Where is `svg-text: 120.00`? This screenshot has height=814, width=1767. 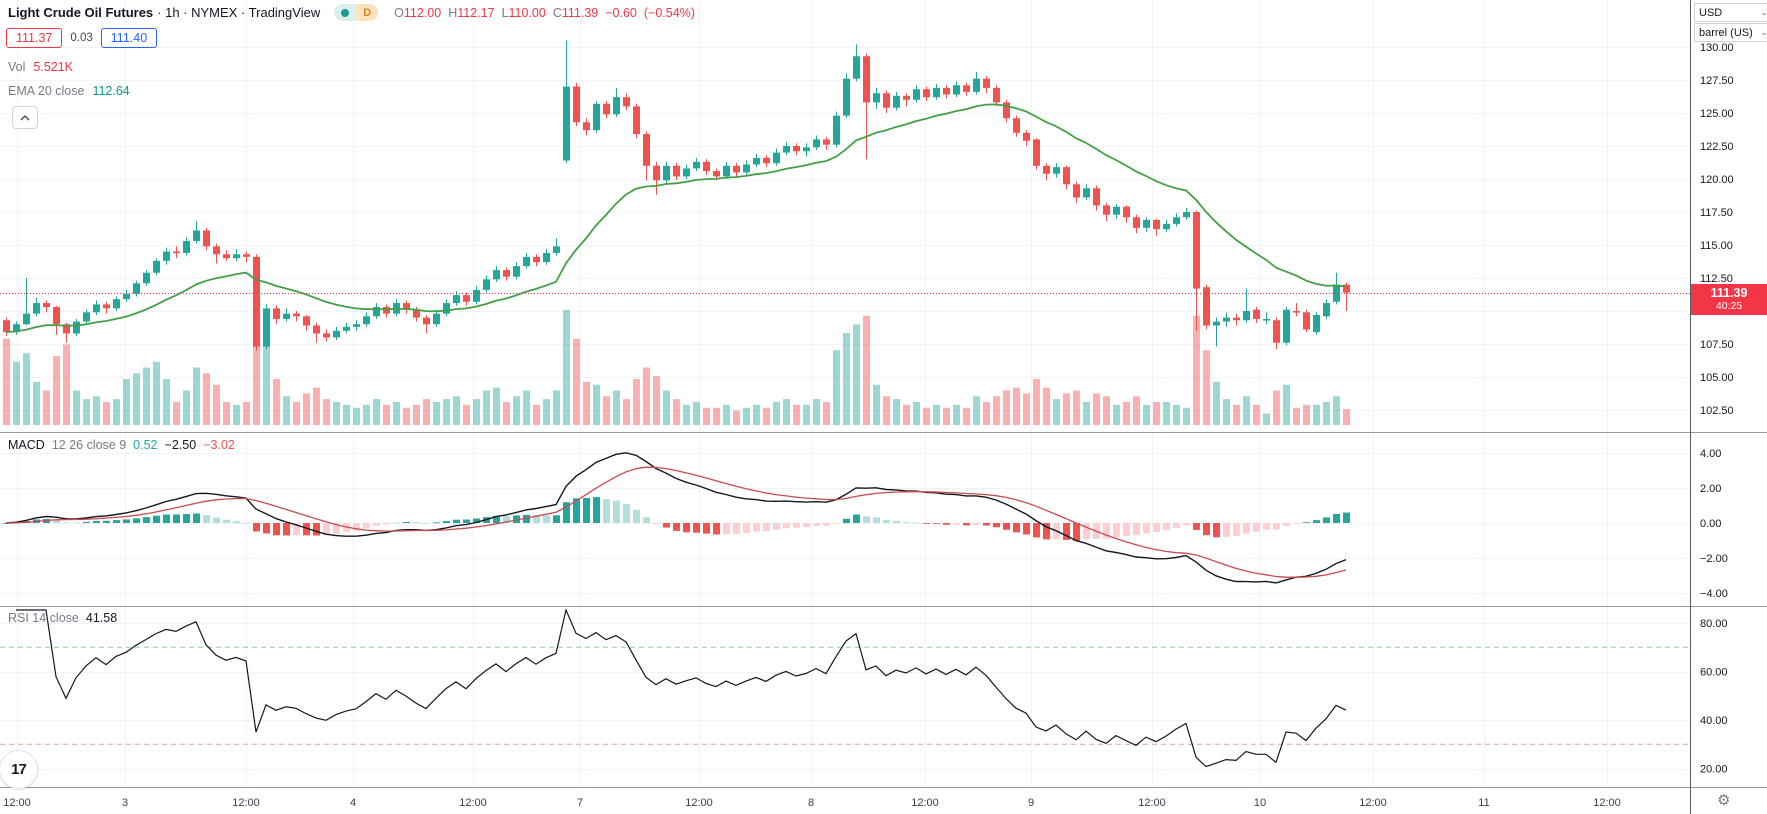
svg-text: 120.00 is located at coordinates (1717, 180).